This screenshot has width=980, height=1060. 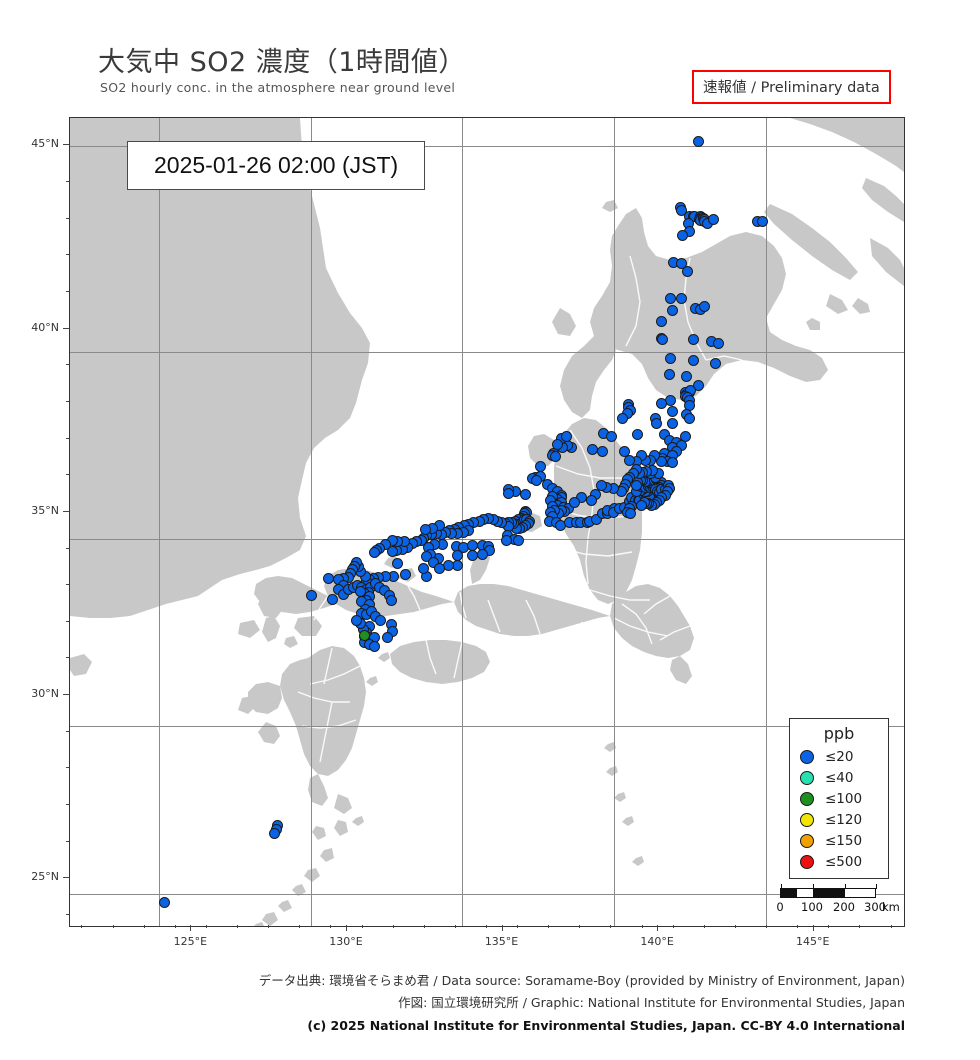 I want to click on legend-item: ≤20, so click(x=839, y=756).